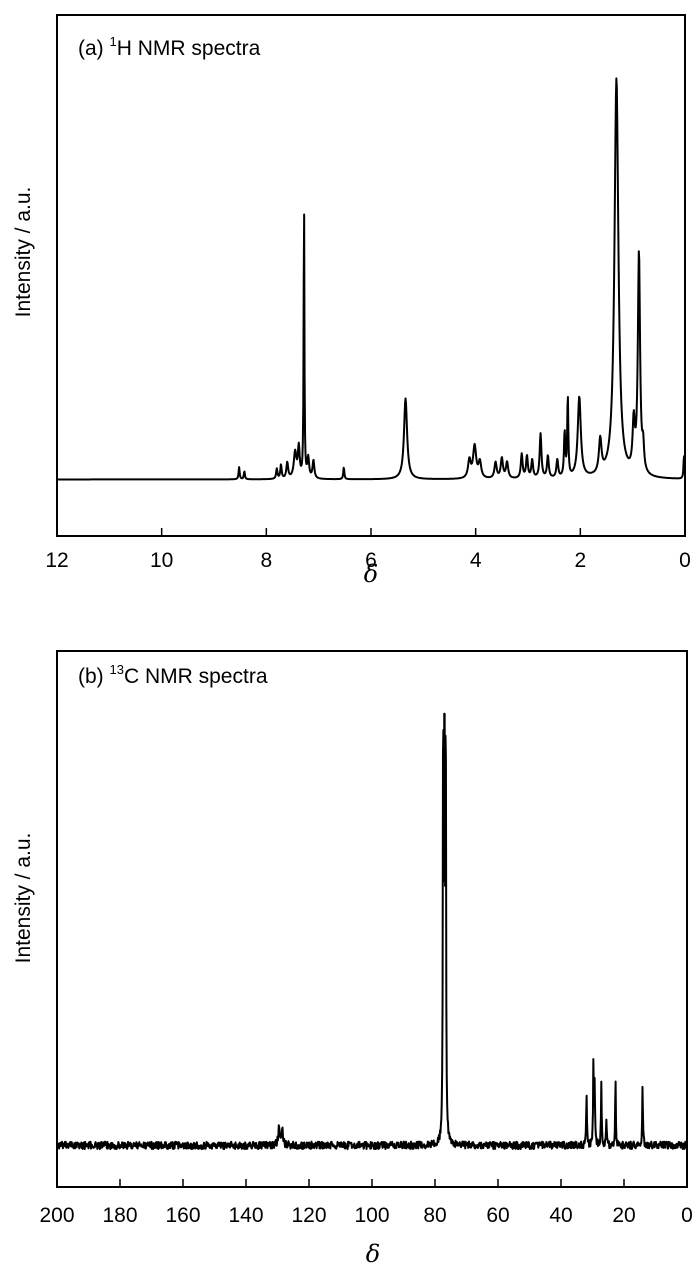  Describe the element at coordinates (56, 560) in the screenshot. I see `h1-x-tick-label-0: 12` at that location.